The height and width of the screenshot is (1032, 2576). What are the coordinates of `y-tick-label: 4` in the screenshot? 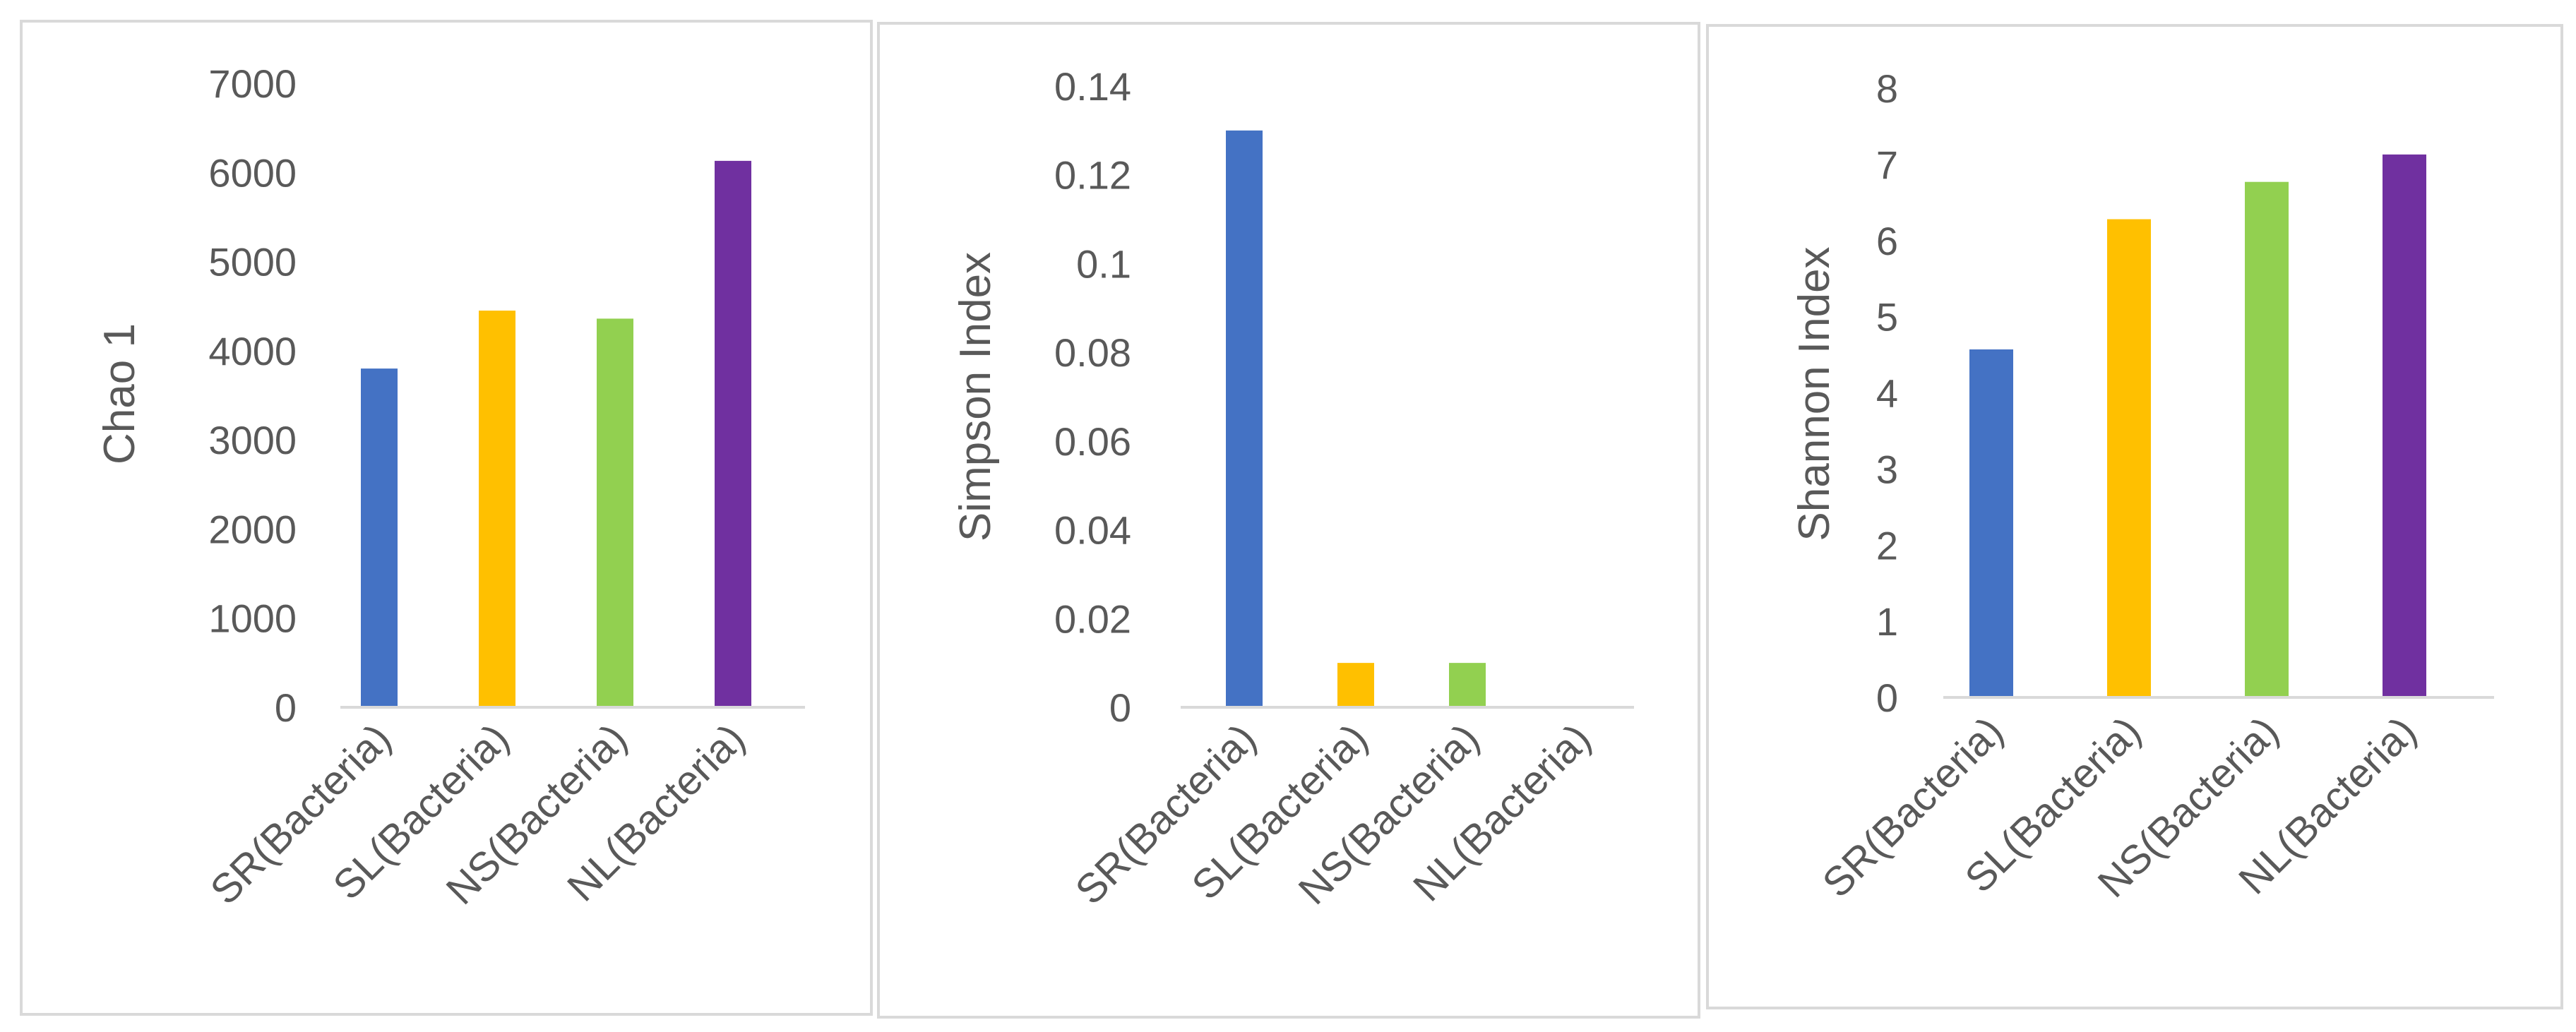 It's located at (1887, 394).